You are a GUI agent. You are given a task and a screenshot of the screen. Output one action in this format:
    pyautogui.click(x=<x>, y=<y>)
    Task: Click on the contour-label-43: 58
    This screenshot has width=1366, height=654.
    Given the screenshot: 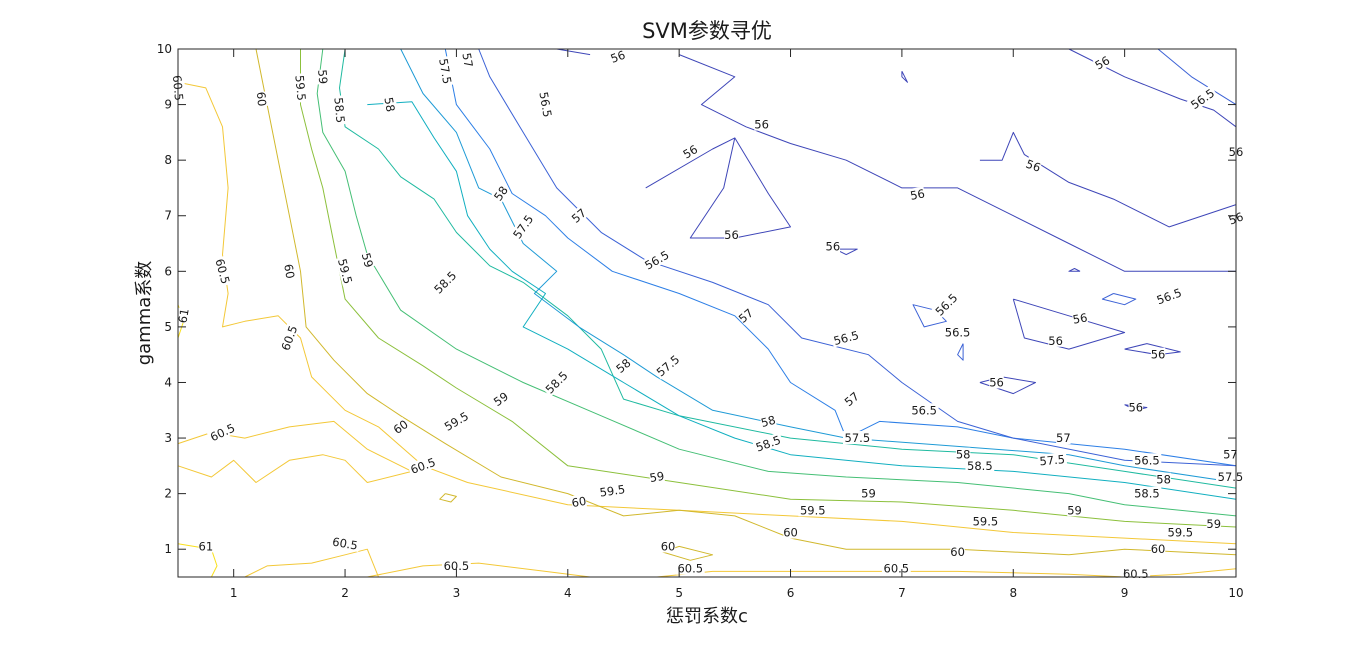 What is the action you would take?
    pyautogui.click(x=768, y=421)
    